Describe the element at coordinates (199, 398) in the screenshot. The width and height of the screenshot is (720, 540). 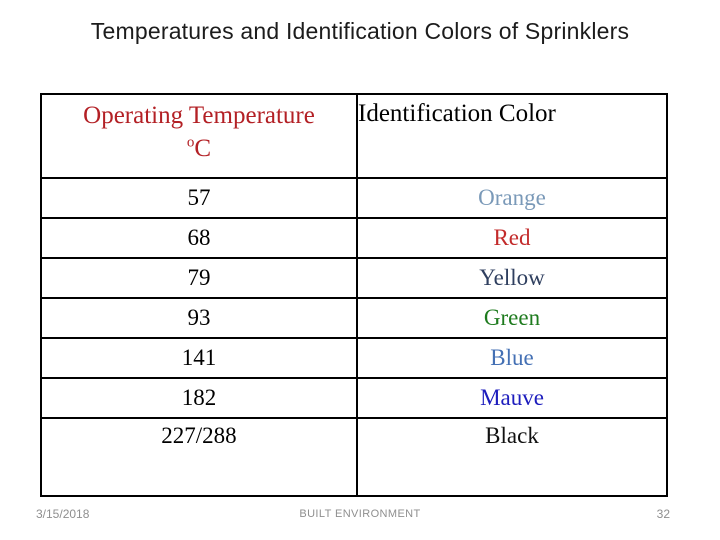
I see `temperature-cell: 182` at that location.